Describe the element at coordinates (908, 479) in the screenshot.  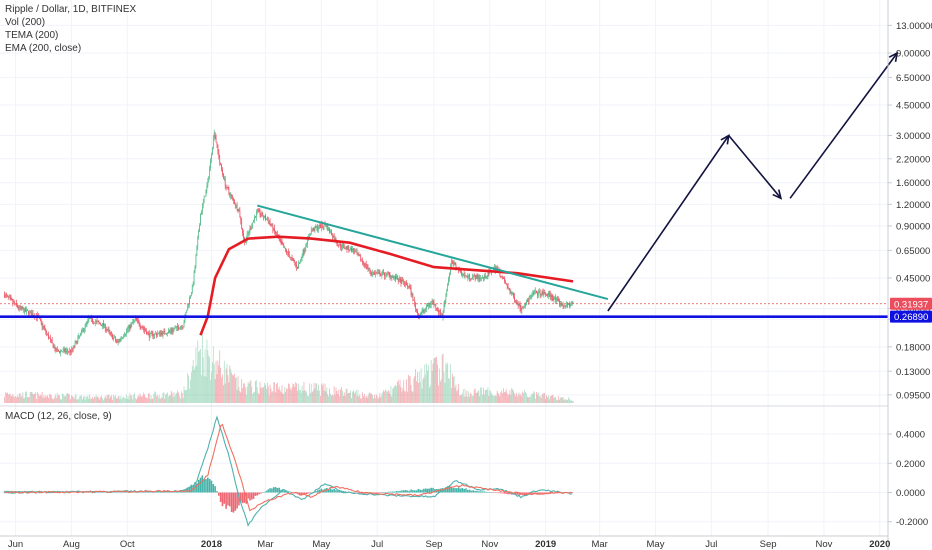
I see `macd-axis: 0.4000 0.2000 0.0000 -0.2000` at that location.